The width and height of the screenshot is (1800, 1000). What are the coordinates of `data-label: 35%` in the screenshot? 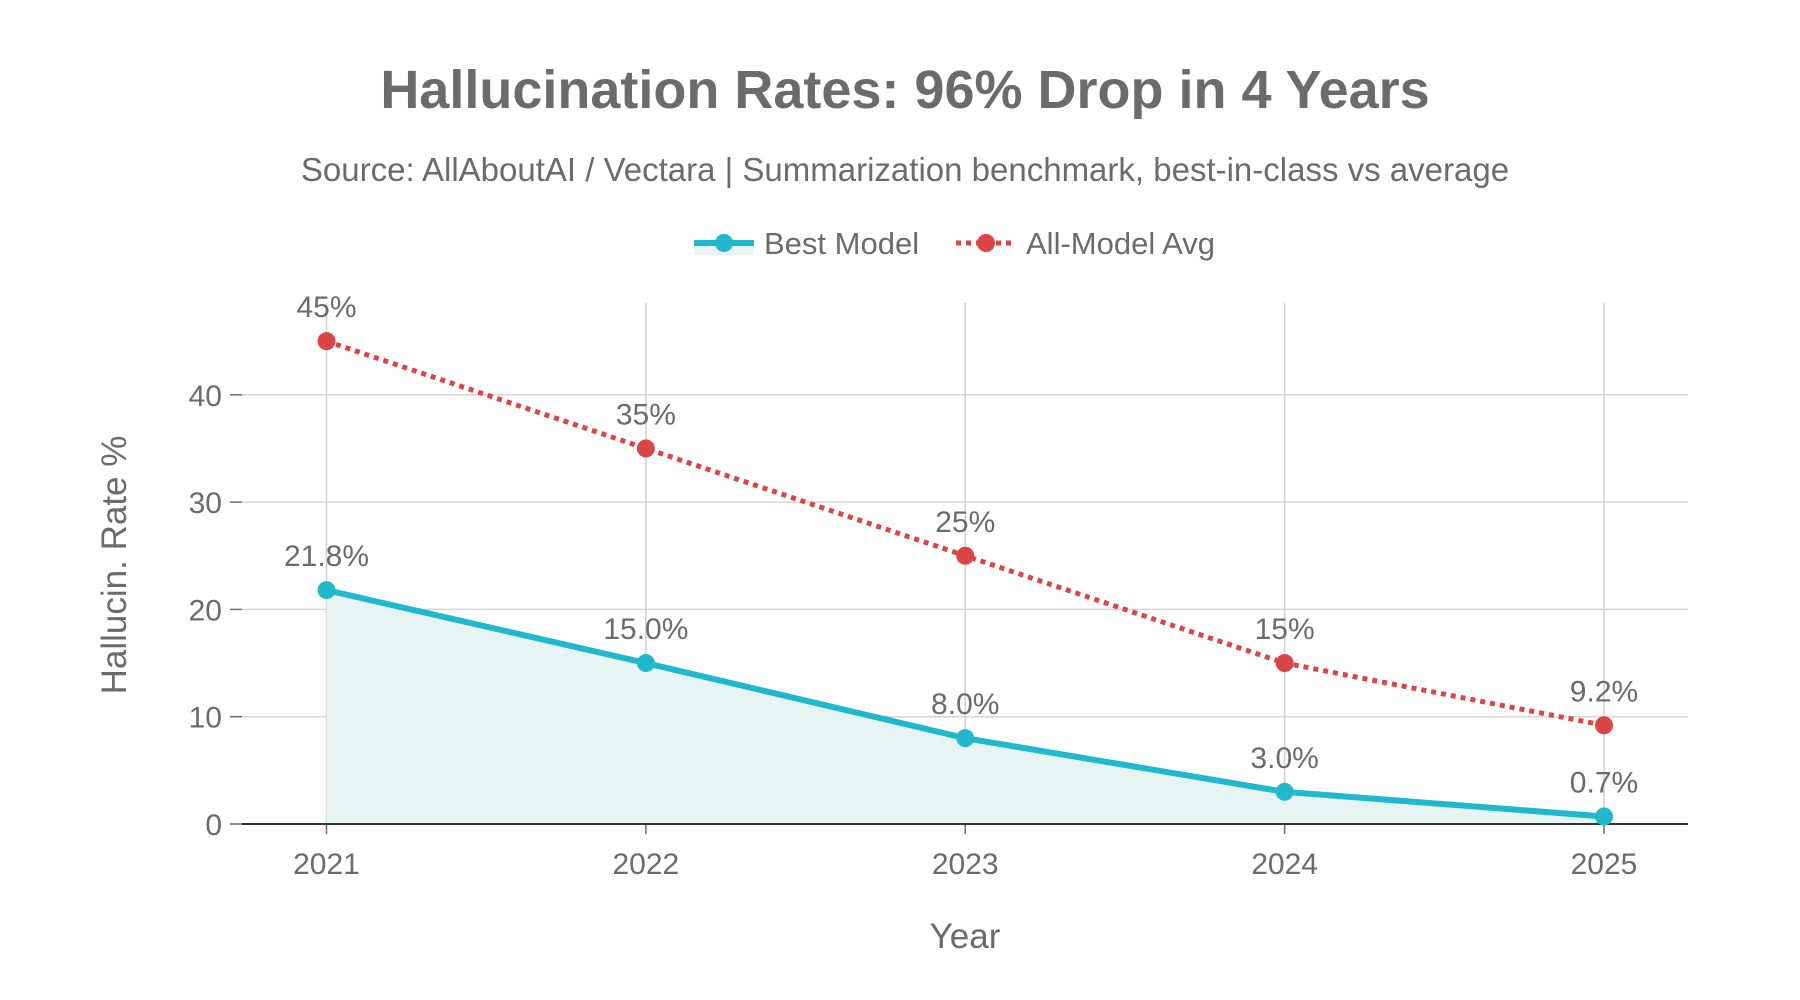 It's located at (646, 414).